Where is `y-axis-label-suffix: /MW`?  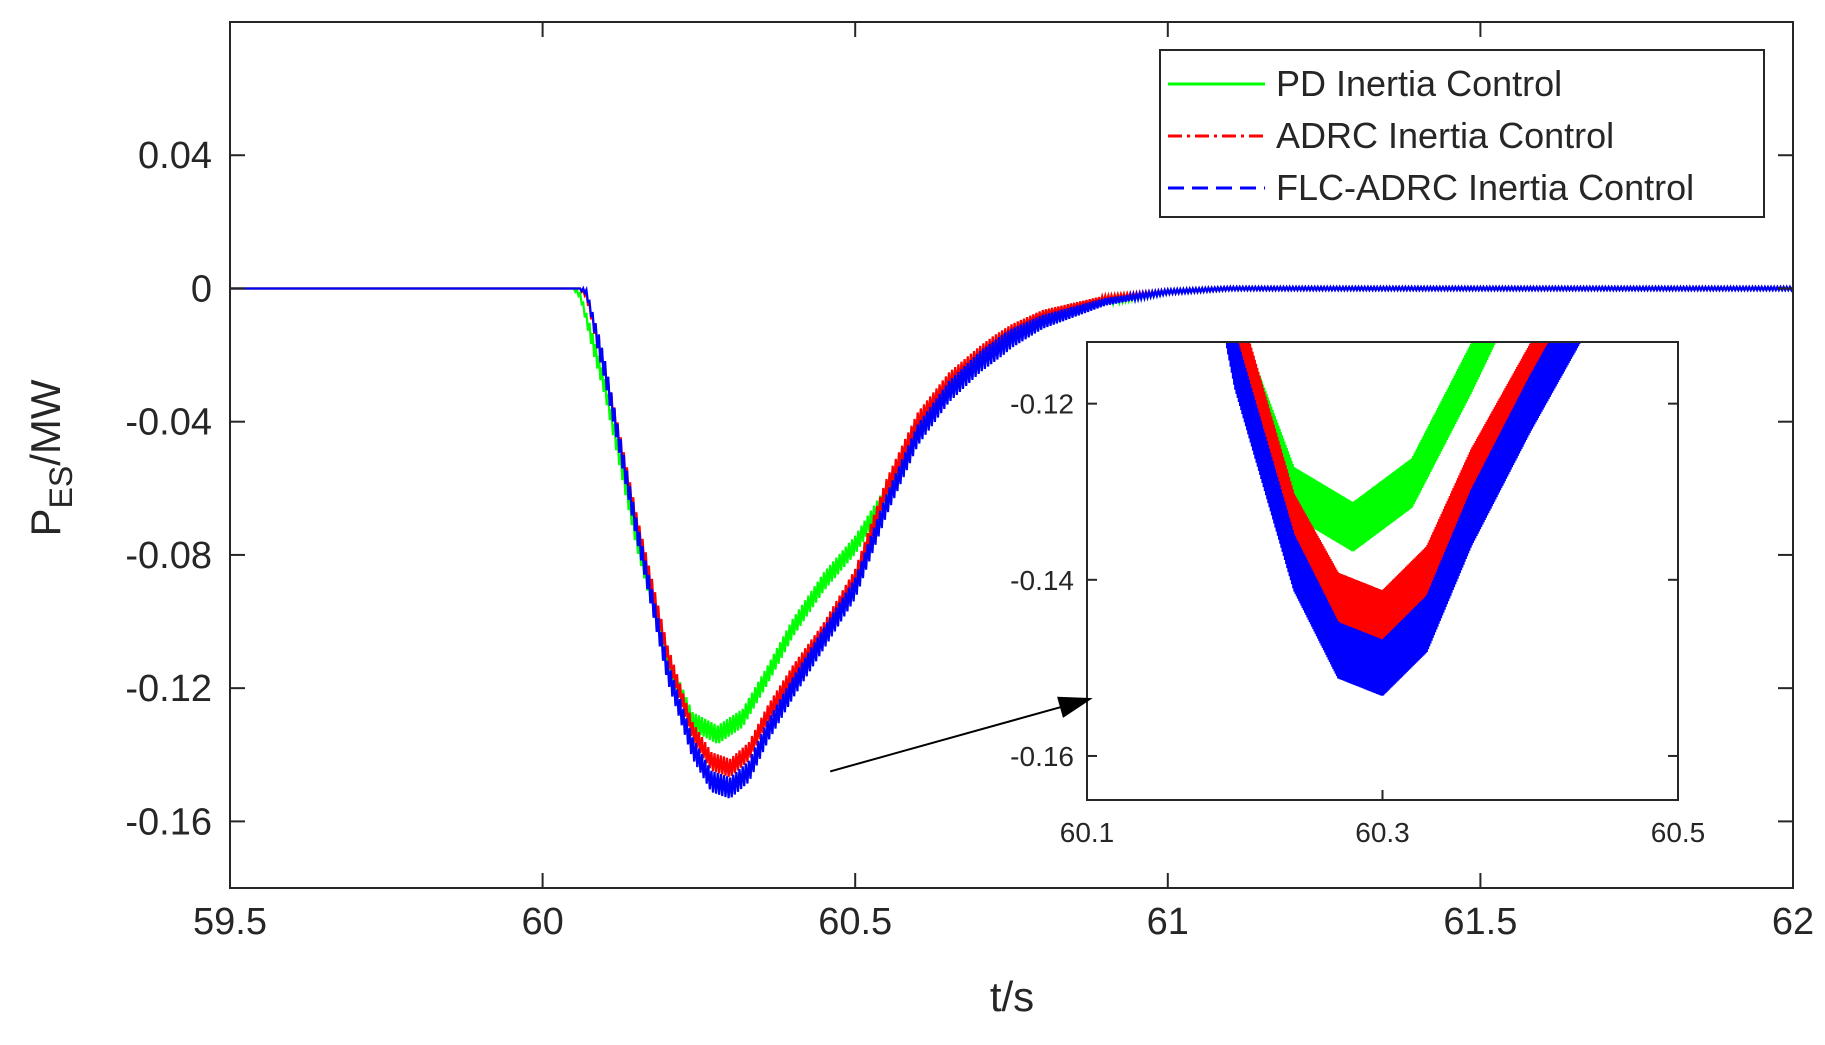 y-axis-label-suffix: /MW is located at coordinates (45, 422).